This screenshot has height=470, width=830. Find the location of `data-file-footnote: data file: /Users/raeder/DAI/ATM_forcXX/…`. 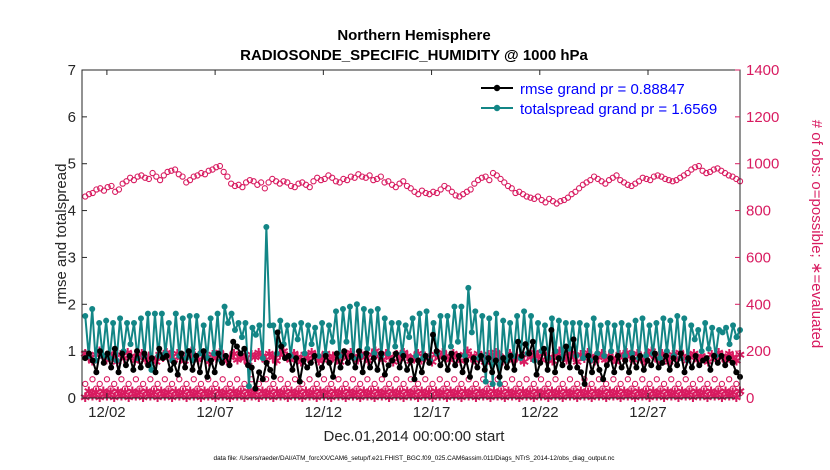

data-file-footnote: data file: /Users/raeder/DAI/ATM_forcXX/… is located at coordinates (415, 458).